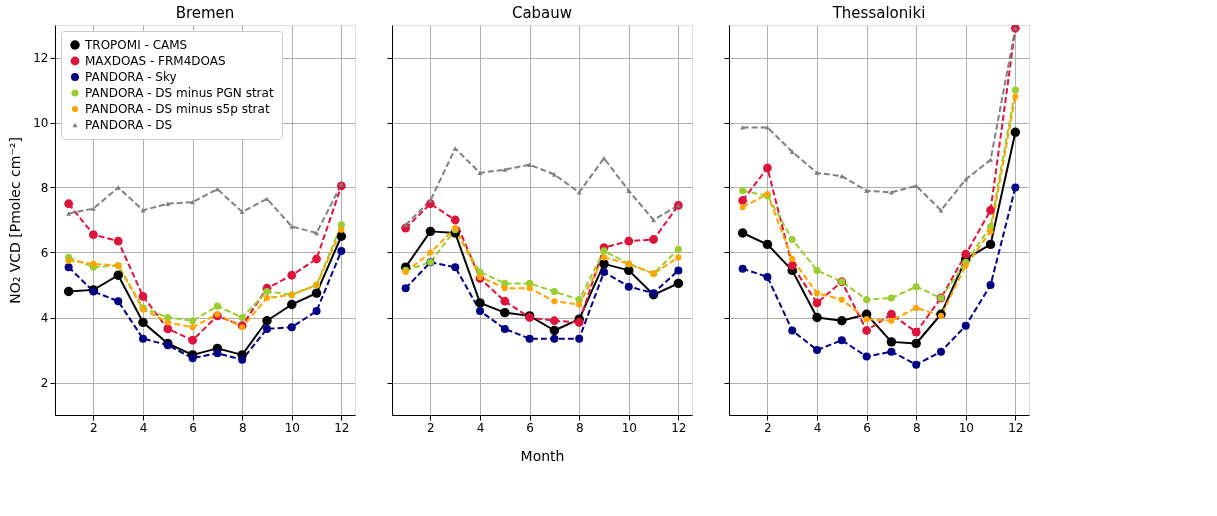 The image size is (1217, 516). What do you see at coordinates (136, 45) in the screenshot?
I see `legend-label: TROPOMI - CAMS` at bounding box center [136, 45].